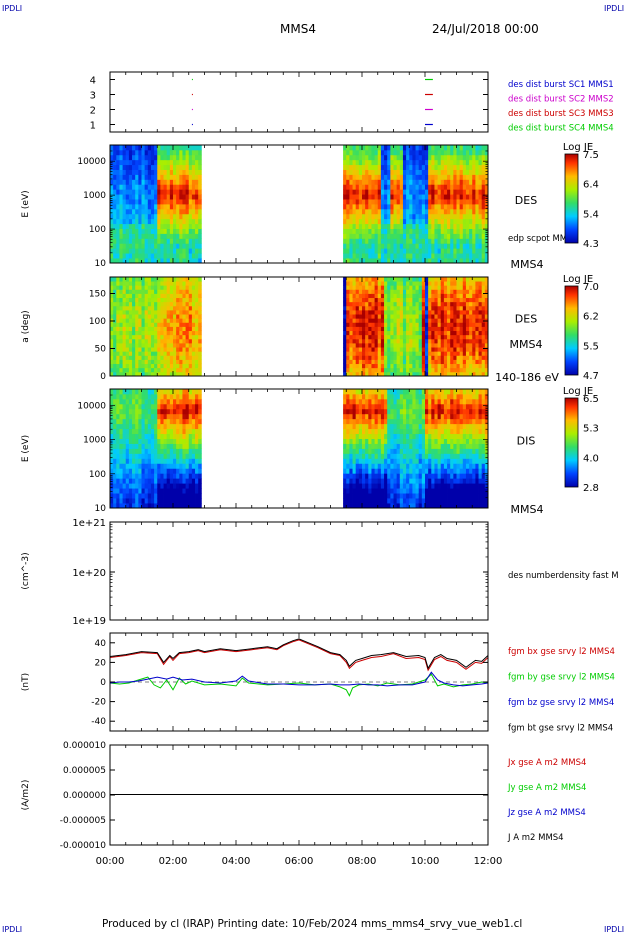 The height and width of the screenshot is (934, 630). What do you see at coordinates (591, 185) in the screenshot?
I see `colorbar-tick-label: 6.4` at bounding box center [591, 185].